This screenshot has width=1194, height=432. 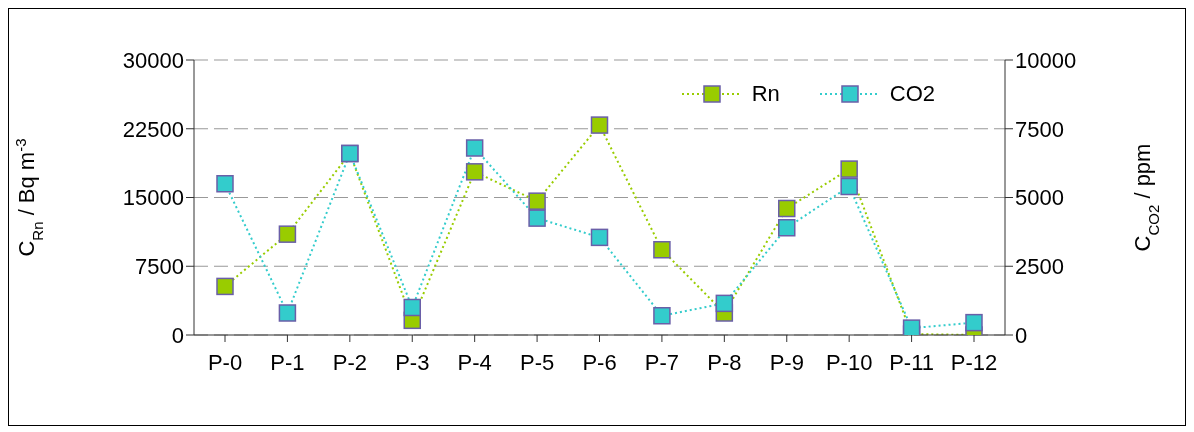 What do you see at coordinates (1039, 267) in the screenshot?
I see `y2-tick-label: 2500` at bounding box center [1039, 267].